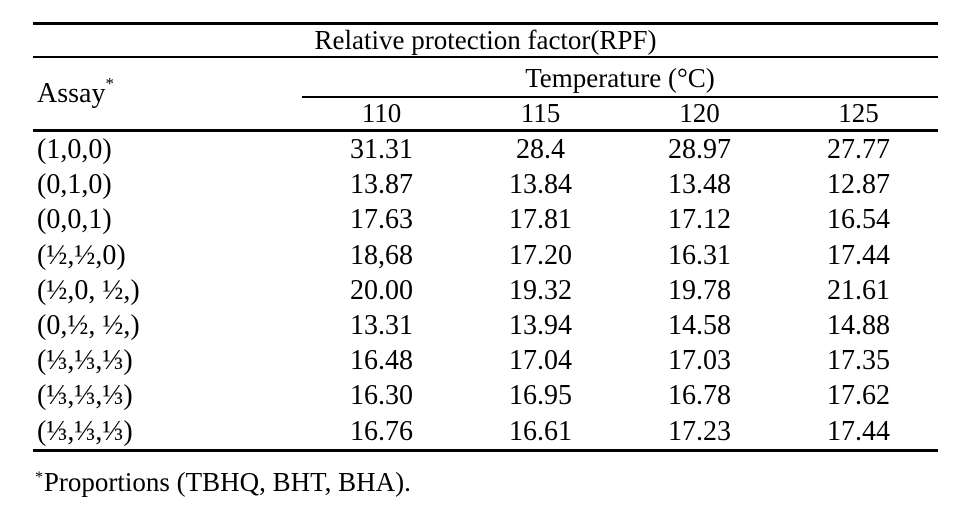  Describe the element at coordinates (699, 220) in the screenshot. I see `rpf-value: 17.12` at that location.